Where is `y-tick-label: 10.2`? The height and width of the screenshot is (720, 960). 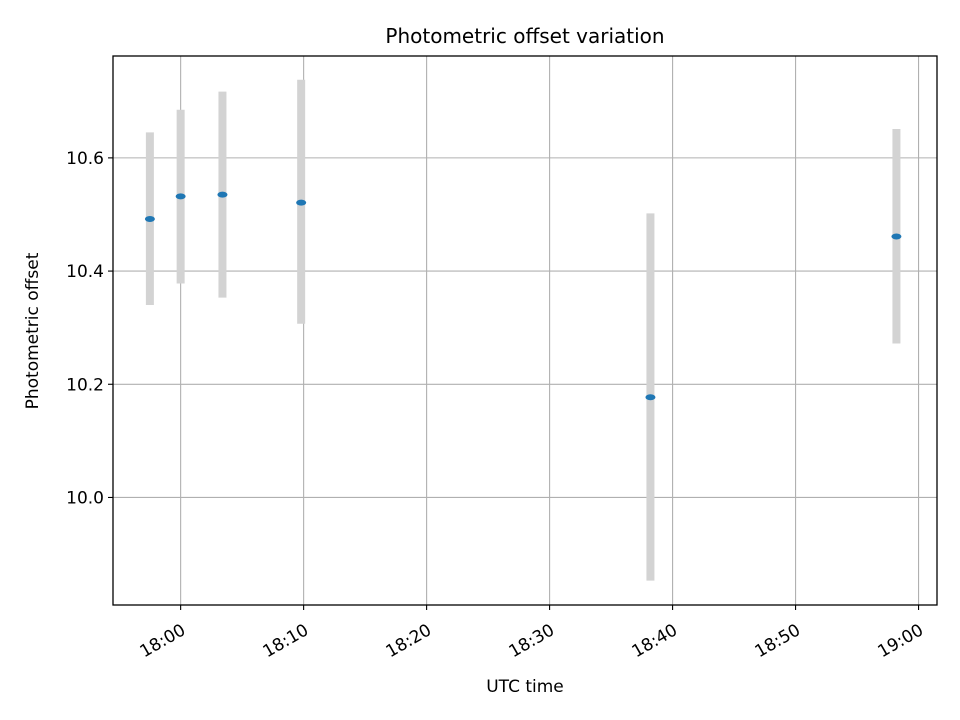 y-tick-label: 10.2 is located at coordinates (85, 385).